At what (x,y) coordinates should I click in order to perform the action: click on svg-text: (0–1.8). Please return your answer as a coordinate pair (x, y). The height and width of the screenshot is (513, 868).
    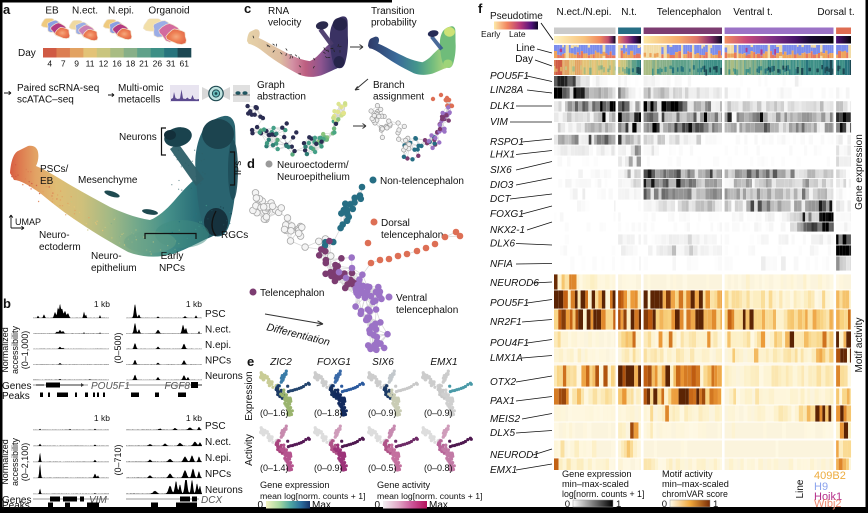
    Looking at the image, I should click on (328, 413).